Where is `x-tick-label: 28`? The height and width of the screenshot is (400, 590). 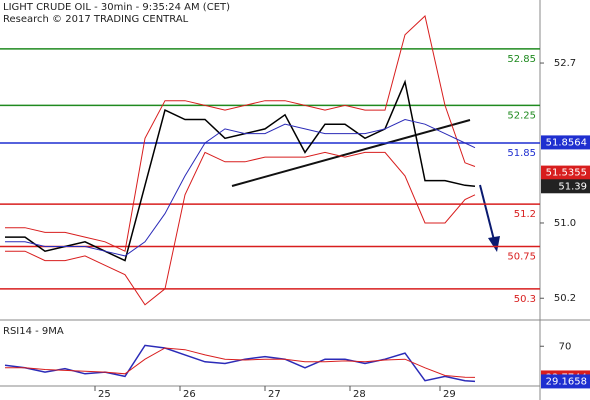
x-tick-label: 28 is located at coordinates (359, 394).